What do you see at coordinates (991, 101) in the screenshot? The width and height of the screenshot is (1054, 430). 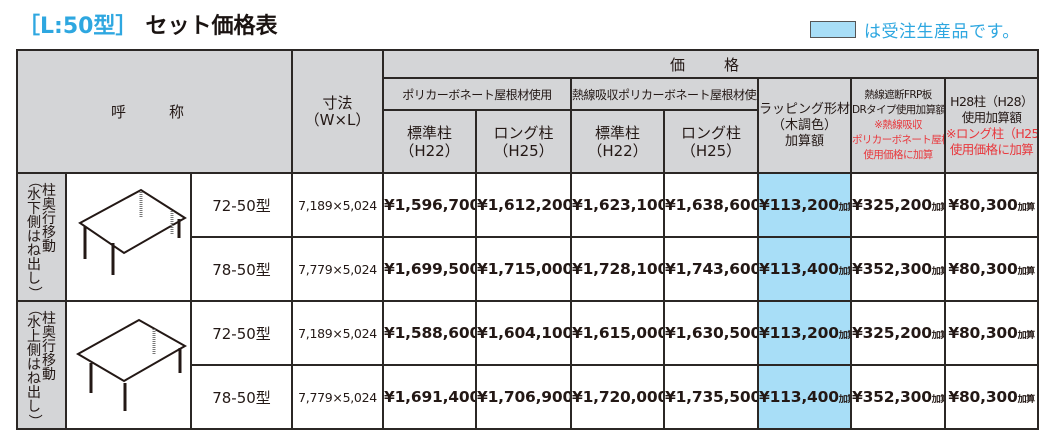 I see `header-h28-line1: H28柱（H28）` at bounding box center [991, 101].